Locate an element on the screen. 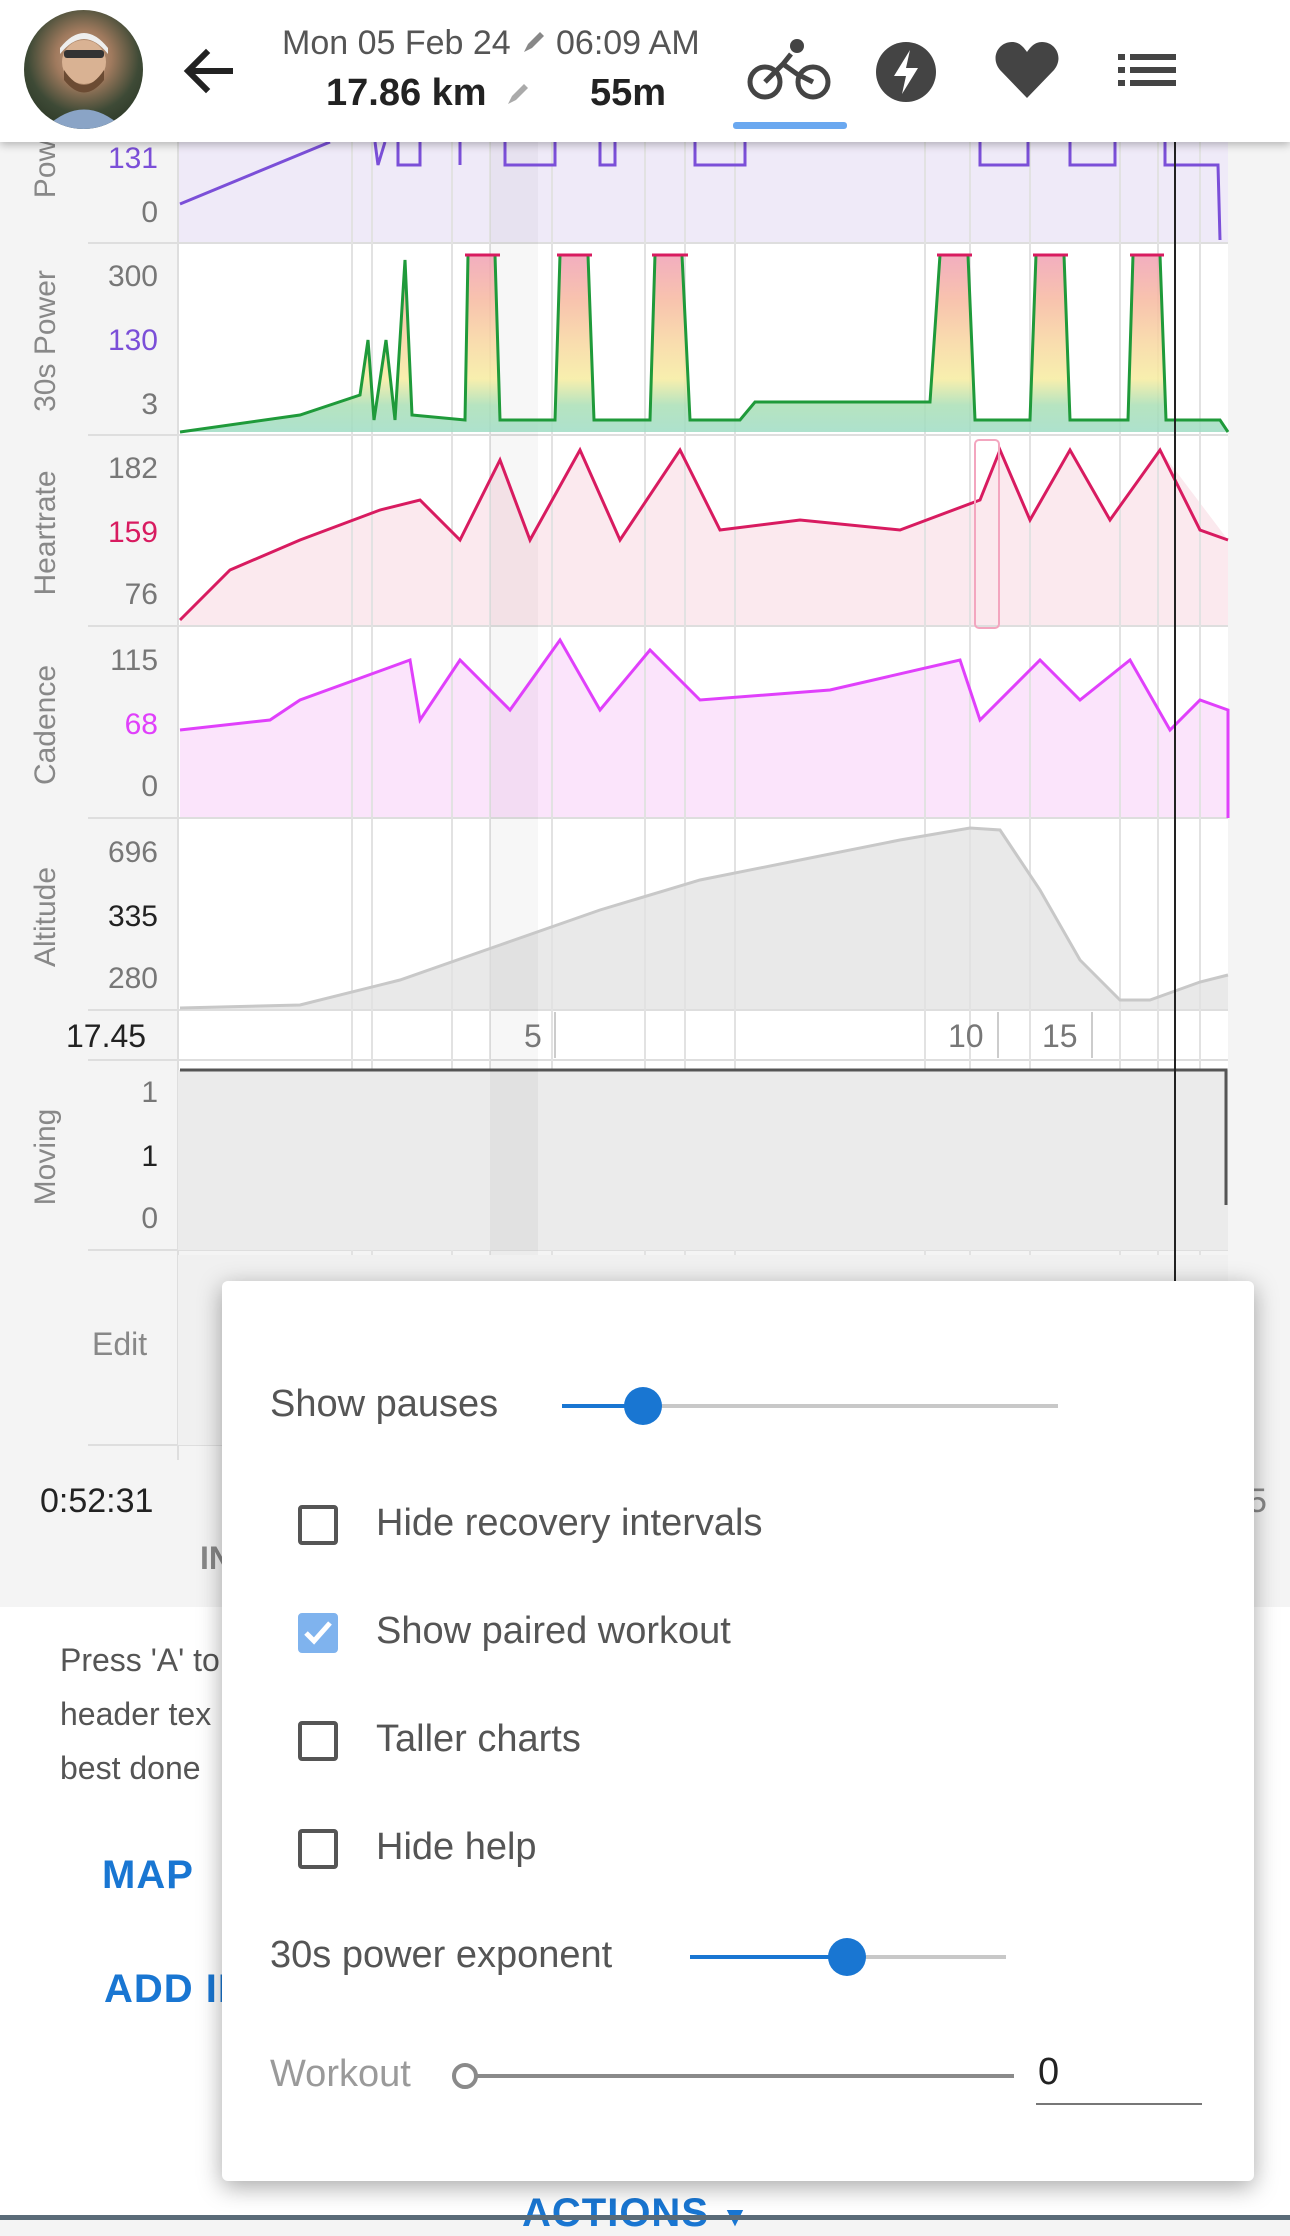 The width and height of the screenshot is (1290, 2236). help-line: header tex is located at coordinates (136, 1714).